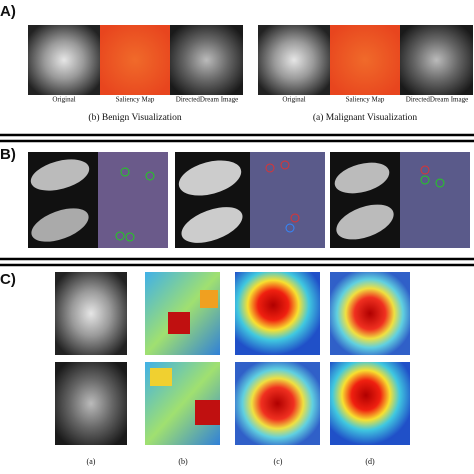  I want to click on caption: (b) Benign Visualization, so click(134, 117).